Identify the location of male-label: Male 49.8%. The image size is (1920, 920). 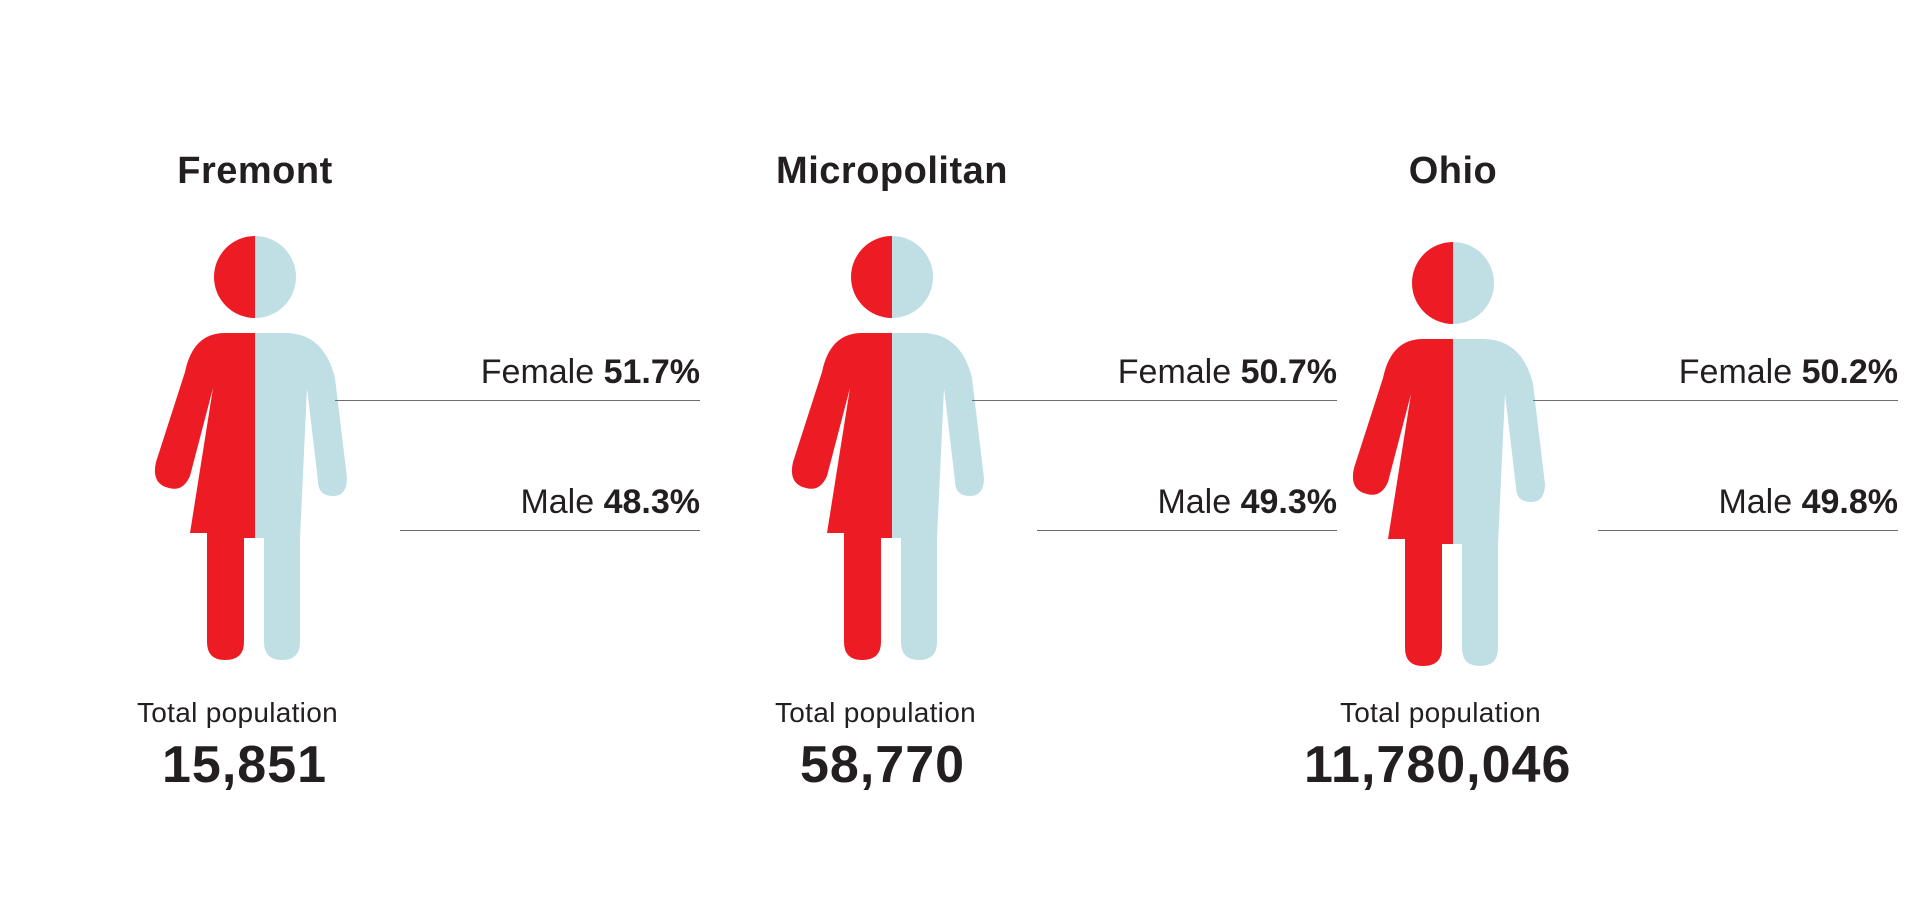
(1808, 502).